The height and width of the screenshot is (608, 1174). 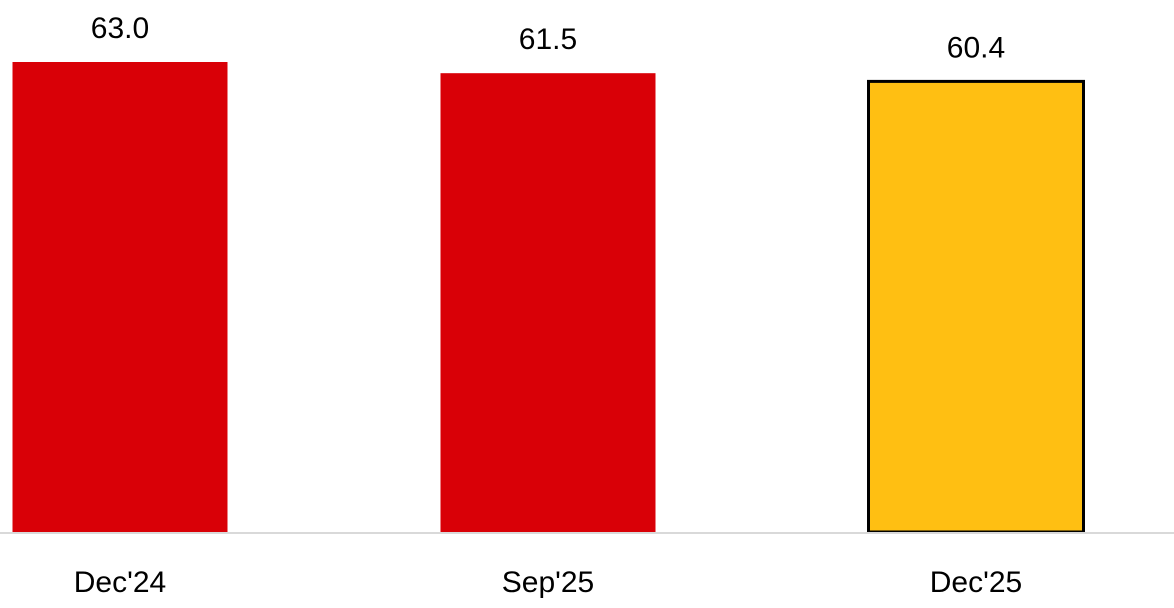 What do you see at coordinates (976, 47) in the screenshot?
I see `value-label: 60.4` at bounding box center [976, 47].